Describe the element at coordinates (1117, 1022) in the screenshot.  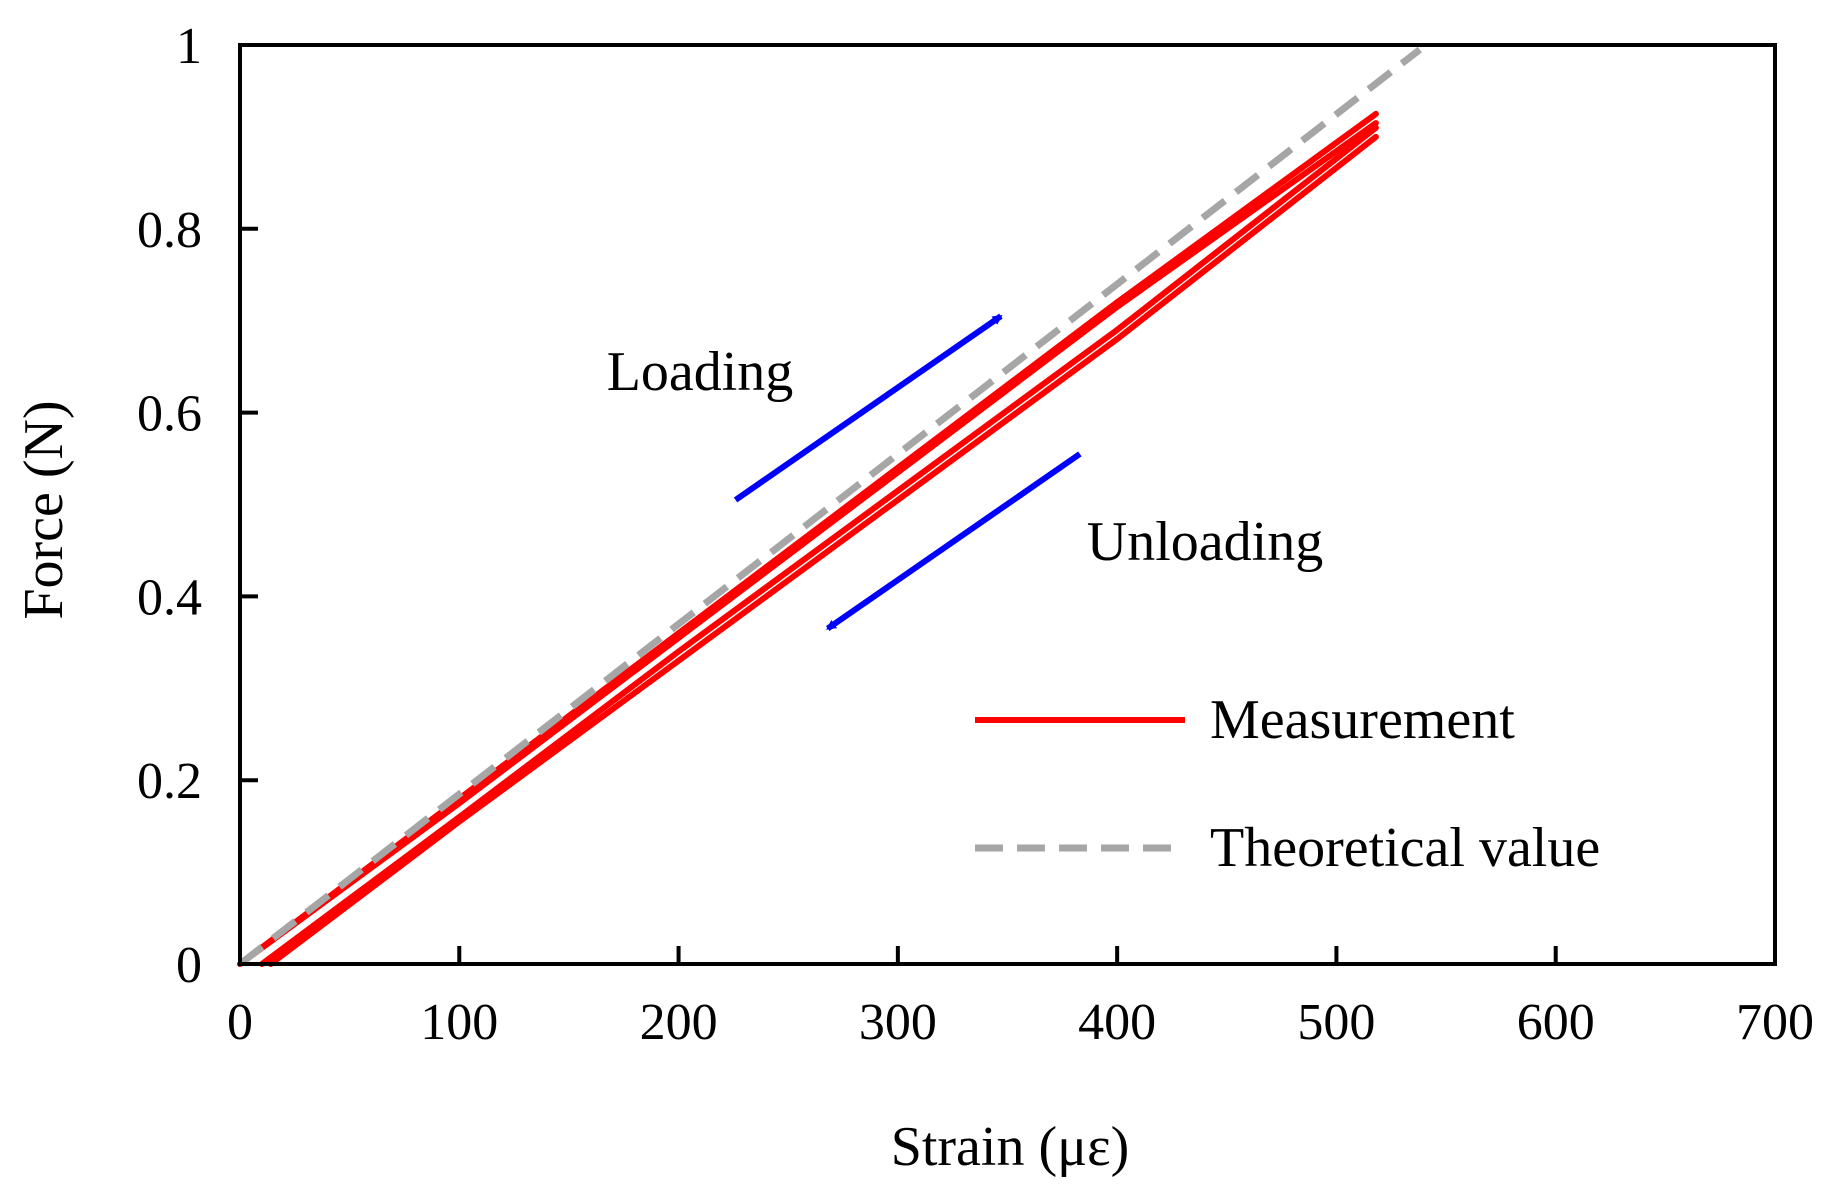
I see `x-tick-label: 400` at that location.